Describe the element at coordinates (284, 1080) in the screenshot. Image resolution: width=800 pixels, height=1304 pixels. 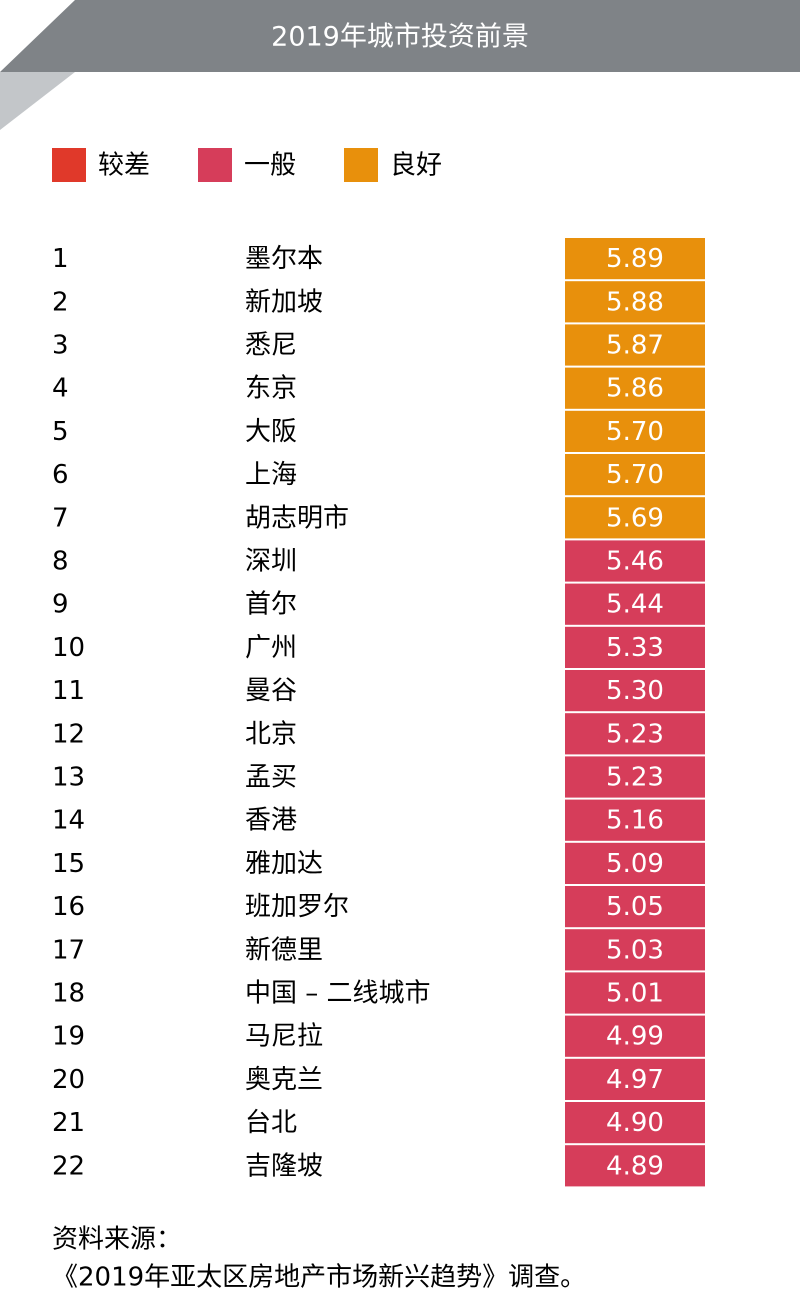
I see `city: 奥克兰` at that location.